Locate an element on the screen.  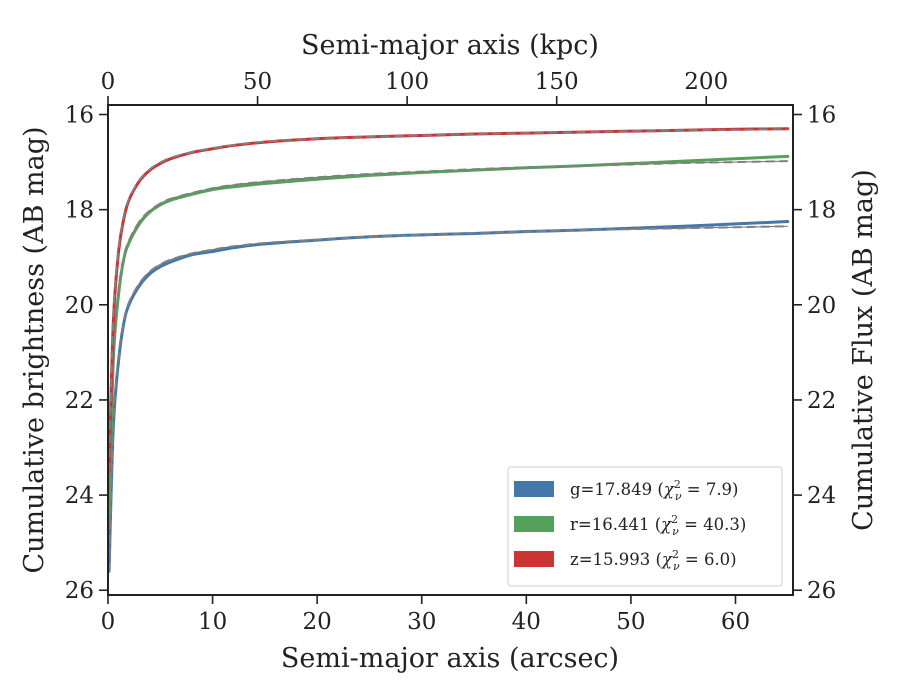
right-y-axis-title: Cumulative Flux (AB mag) is located at coordinates (863, 350).